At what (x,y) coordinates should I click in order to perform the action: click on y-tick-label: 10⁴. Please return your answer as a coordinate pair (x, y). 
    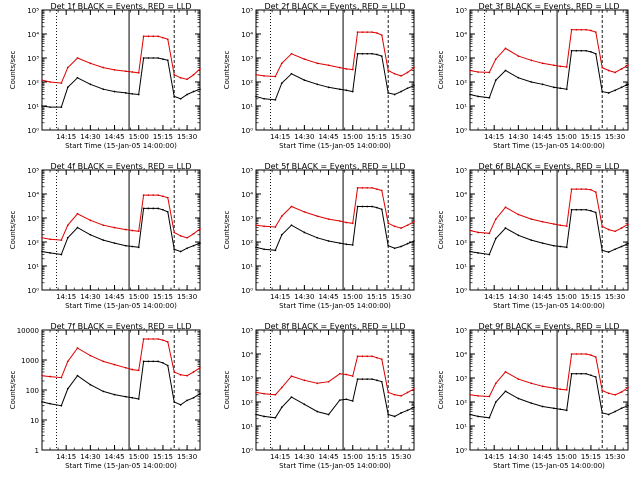
    Looking at the image, I should click on (247, 355).